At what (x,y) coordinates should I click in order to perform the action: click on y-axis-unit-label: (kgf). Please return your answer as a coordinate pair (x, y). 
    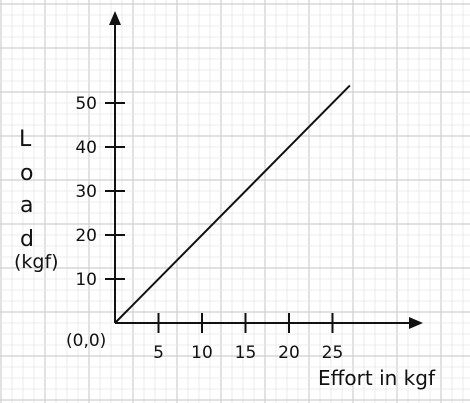
    Looking at the image, I should click on (36, 262).